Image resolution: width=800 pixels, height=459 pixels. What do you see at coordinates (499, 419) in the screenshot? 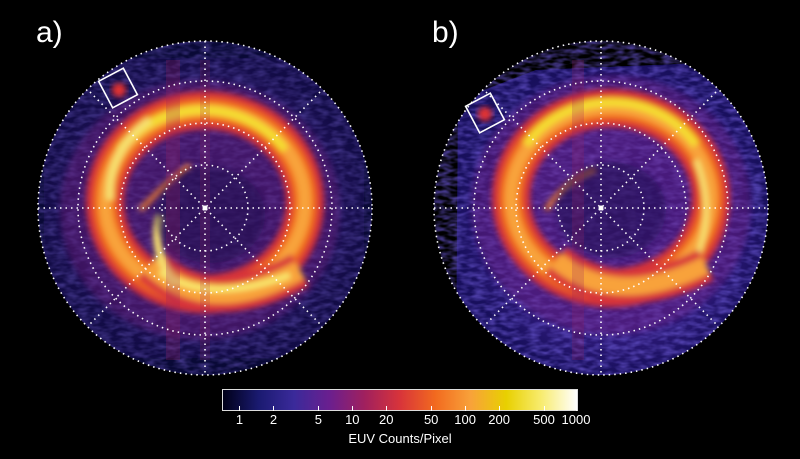
I see `colorbar-tick-label: 200` at bounding box center [499, 419].